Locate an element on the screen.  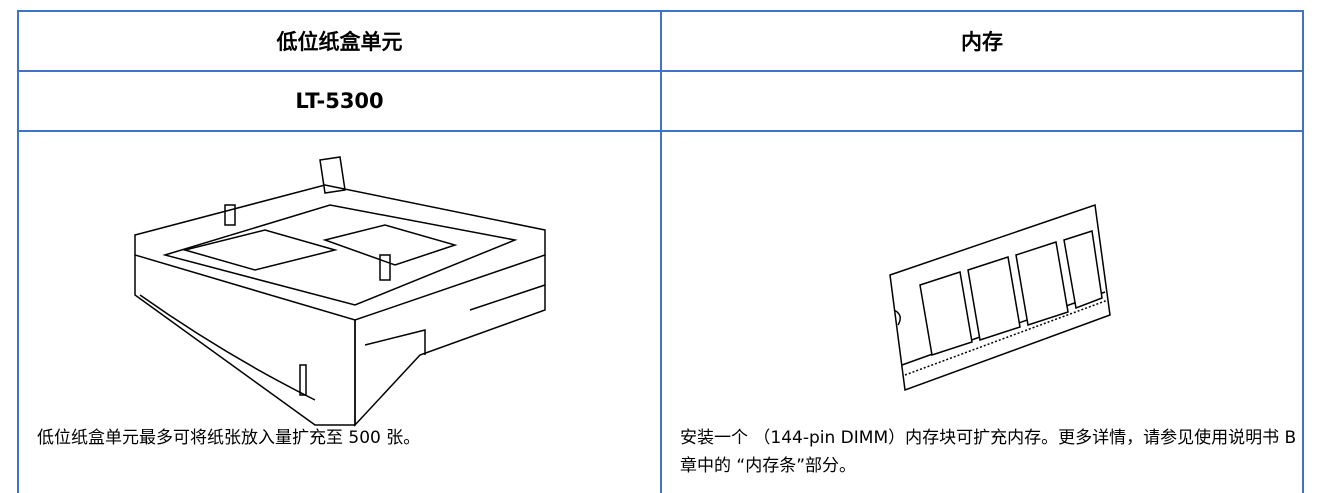
description: 低位纸盒单元最多可将纸张放入量扩充至 500 张。 is located at coordinates (229, 438).